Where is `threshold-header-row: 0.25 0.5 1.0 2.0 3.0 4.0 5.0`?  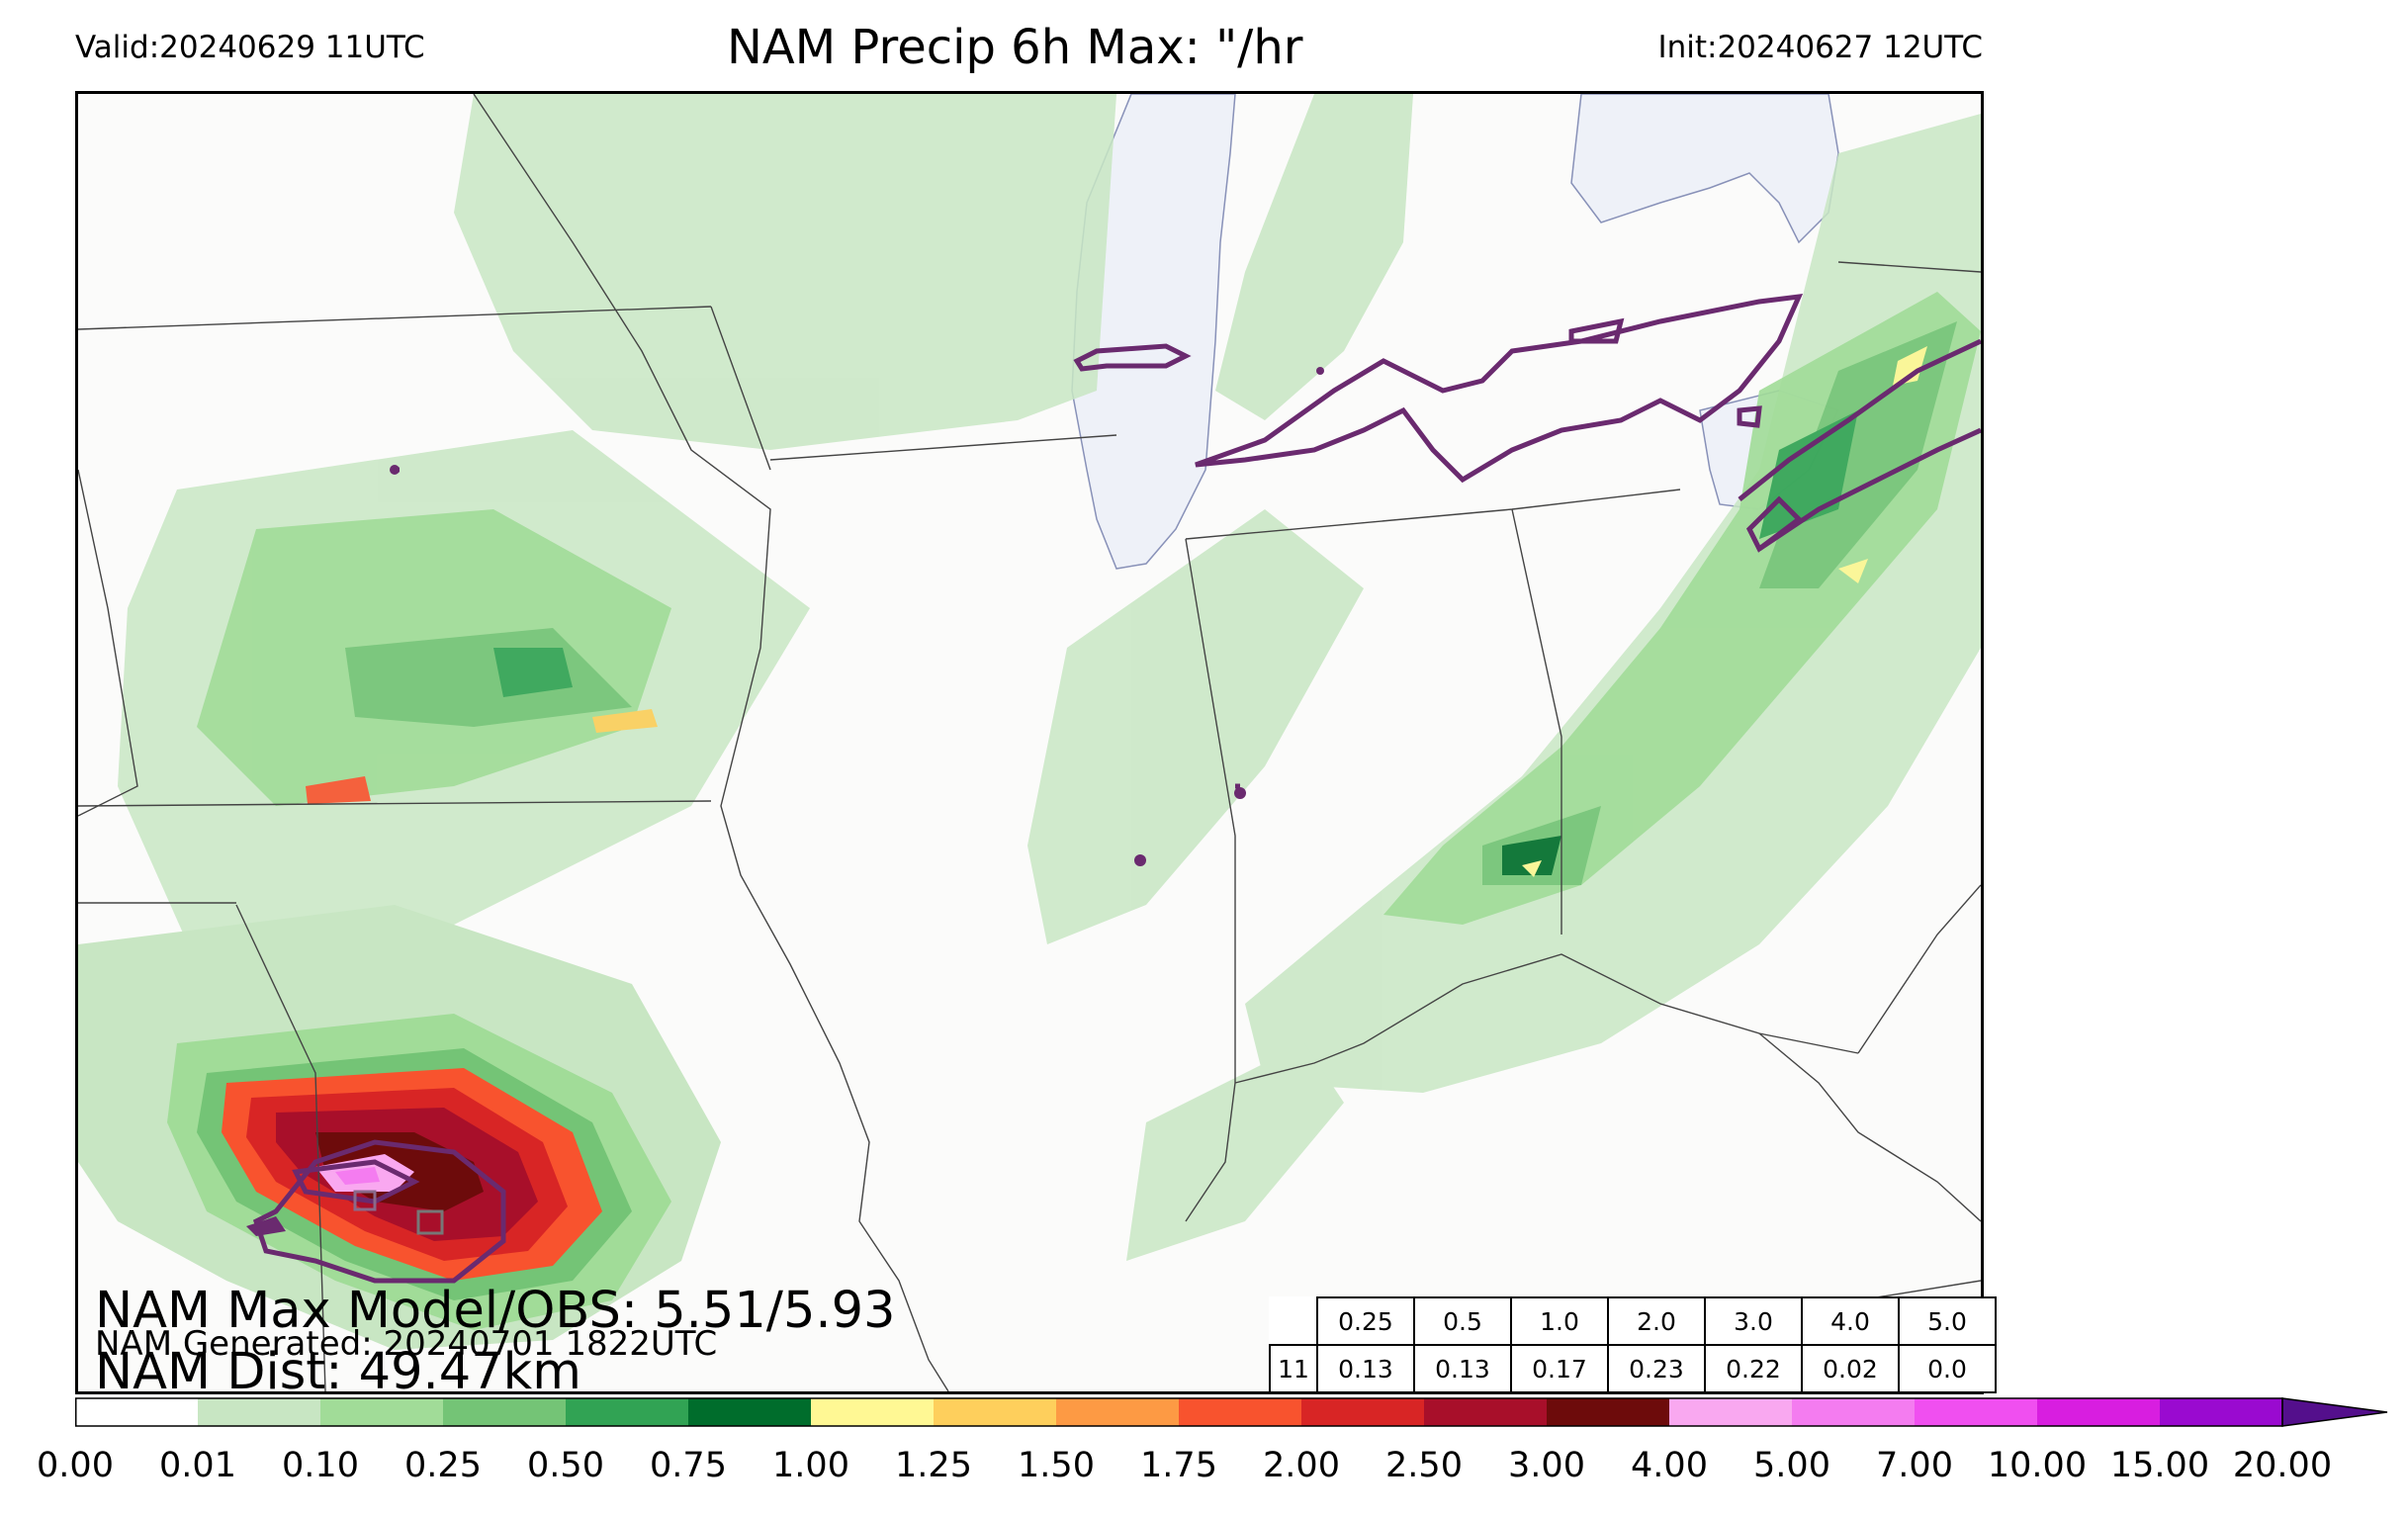
threshold-header-row: 0.25 0.5 1.0 2.0 3.0 4.0 5.0 is located at coordinates (1633, 1321).